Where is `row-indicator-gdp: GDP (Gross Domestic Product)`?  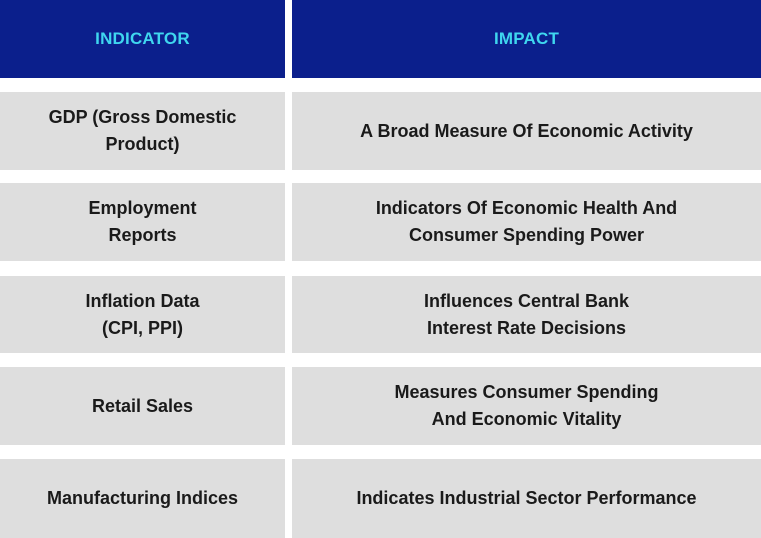 row-indicator-gdp: GDP (Gross Domestic Product) is located at coordinates (142, 131).